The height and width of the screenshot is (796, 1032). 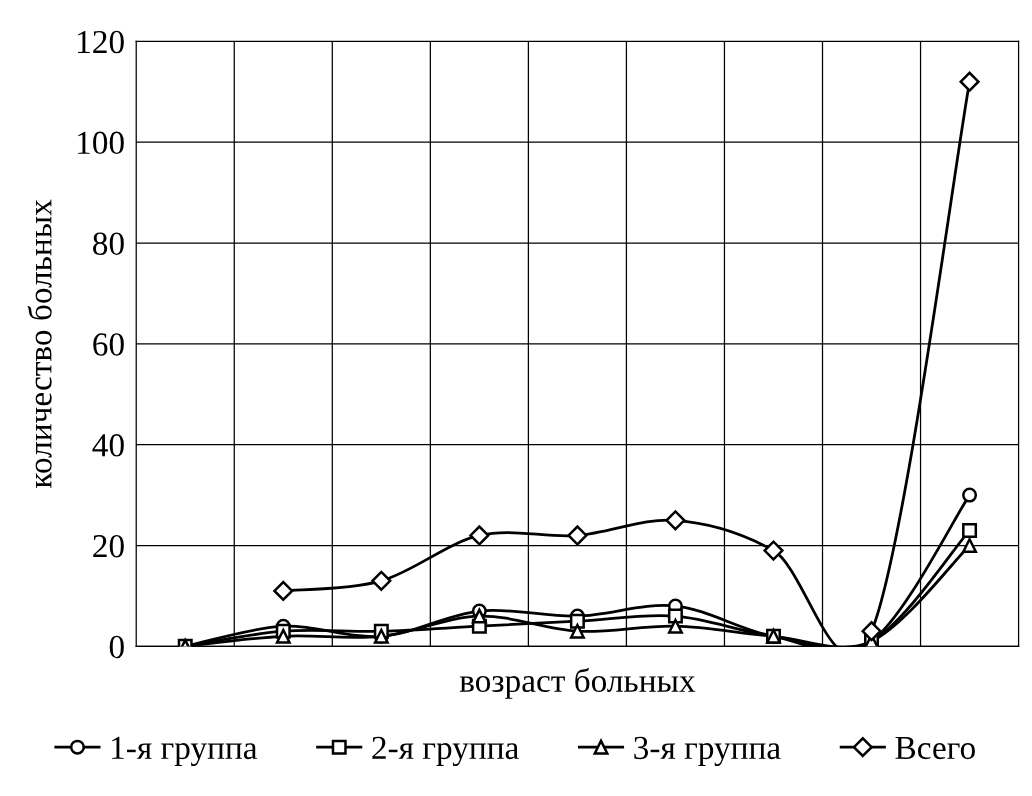 What do you see at coordinates (101, 42) in the screenshot?
I see `y-tick-label: 120` at bounding box center [101, 42].